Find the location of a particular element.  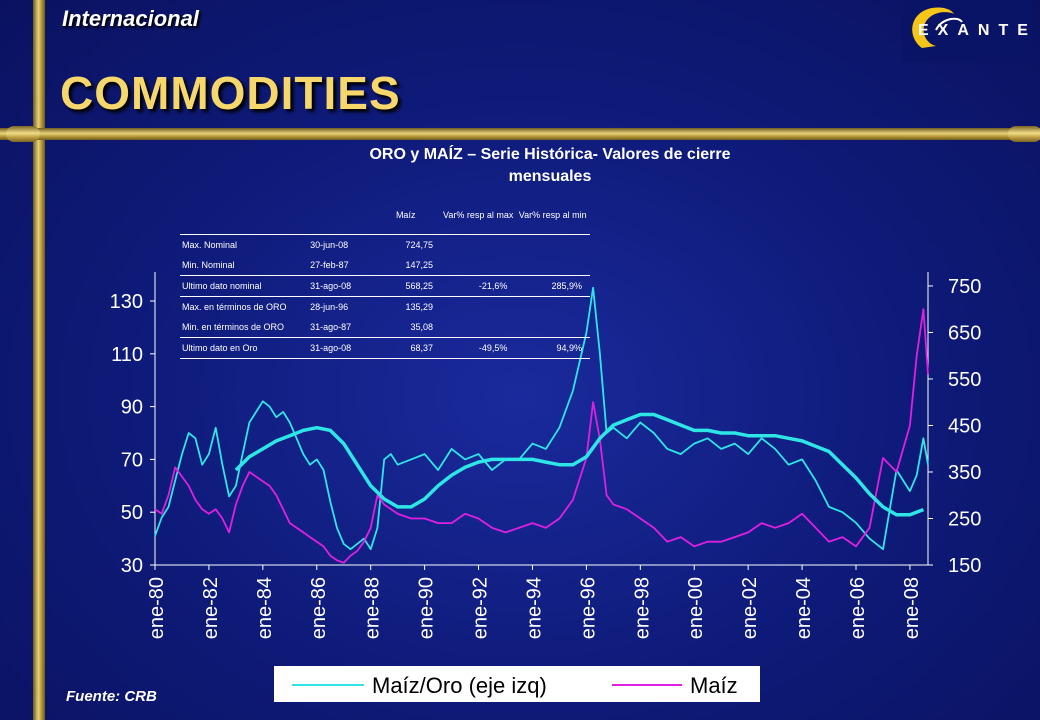

row-date: 31-ago-87 is located at coordinates (339, 327).